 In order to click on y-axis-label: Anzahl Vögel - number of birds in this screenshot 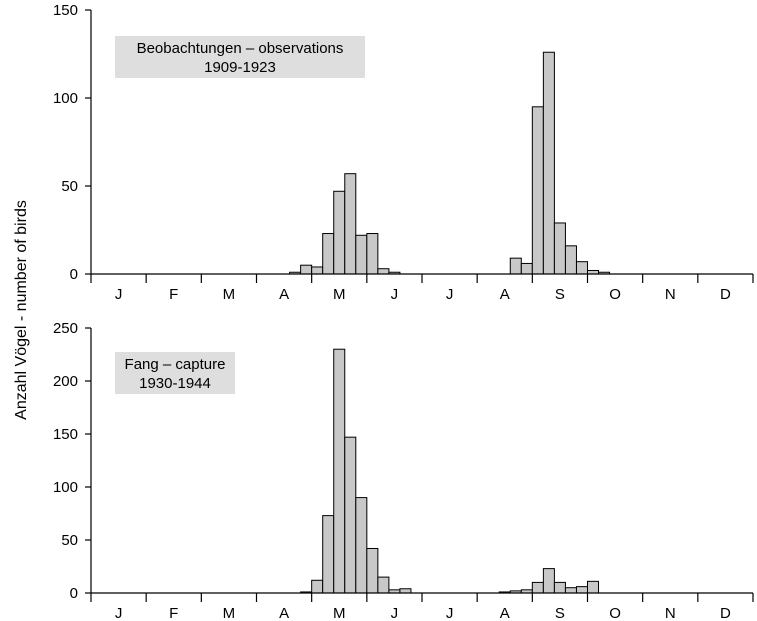, I will do `click(21, 310)`.